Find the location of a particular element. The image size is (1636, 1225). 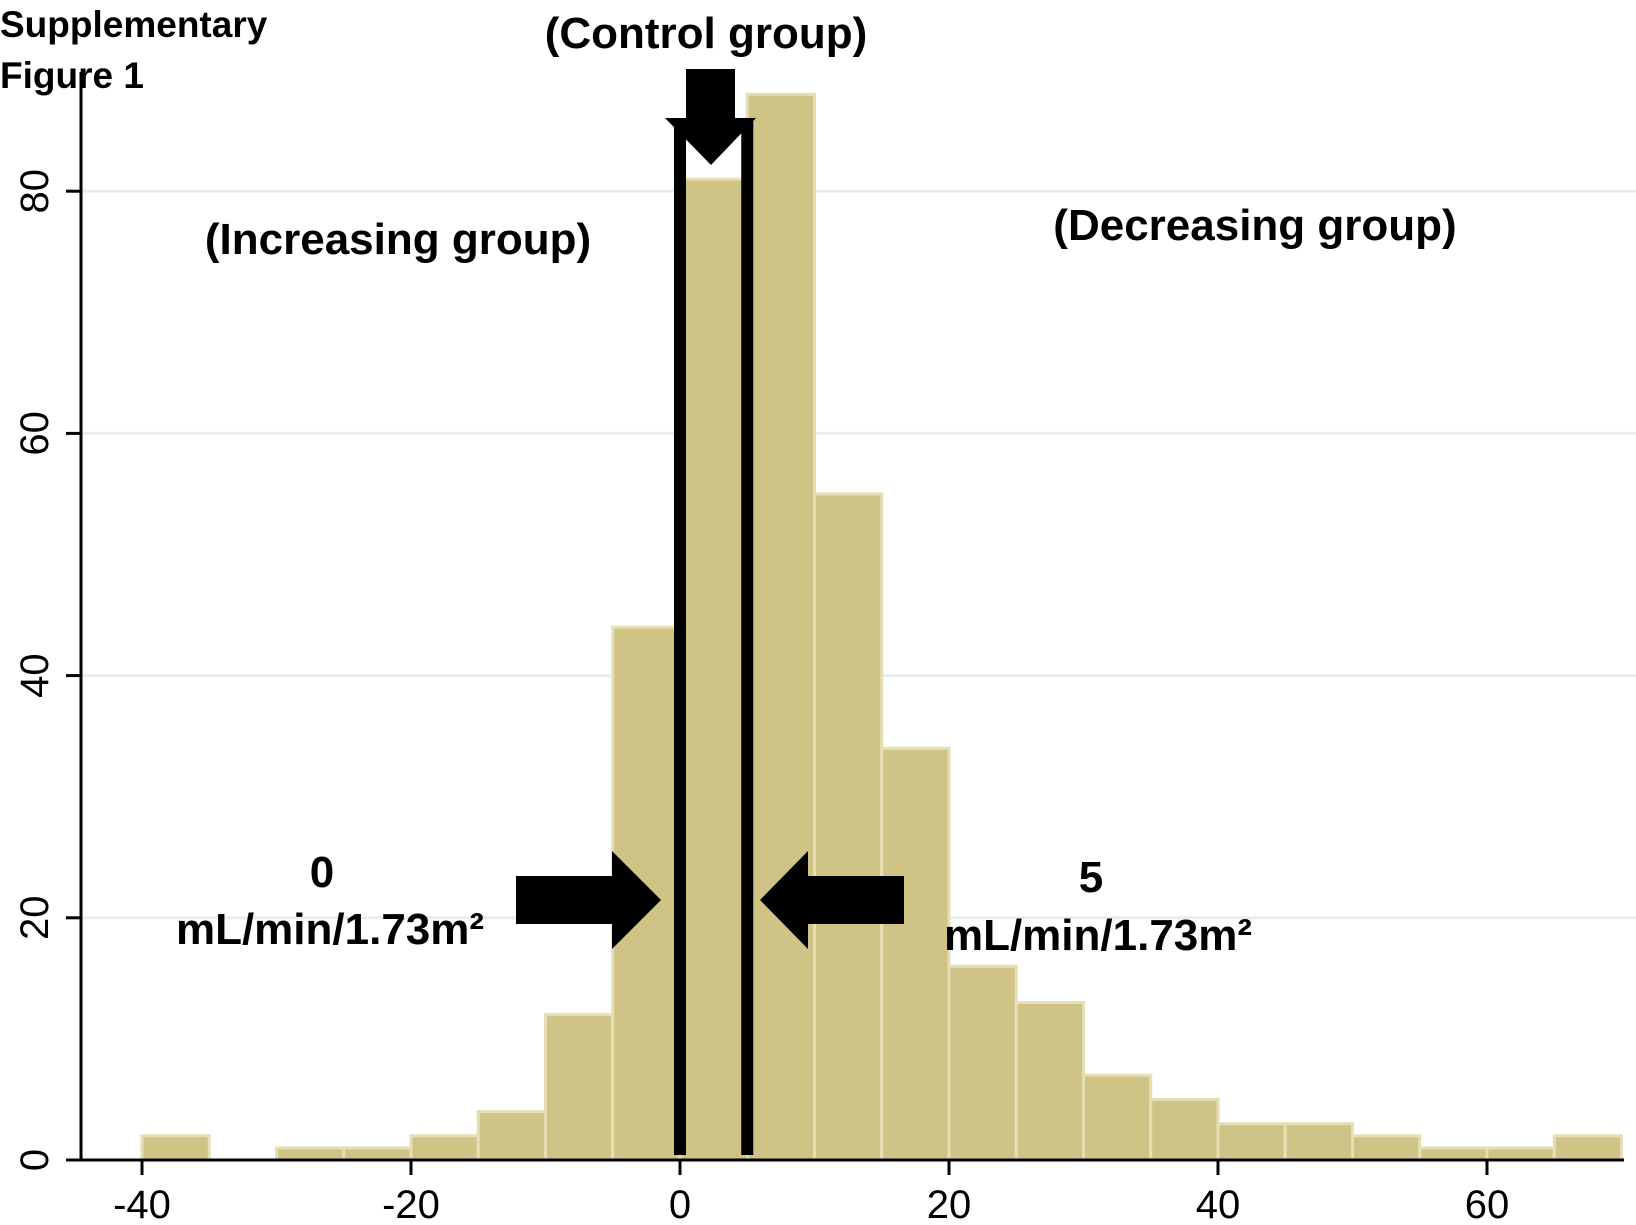

y-tick-label: 80 is located at coordinates (35, 191).